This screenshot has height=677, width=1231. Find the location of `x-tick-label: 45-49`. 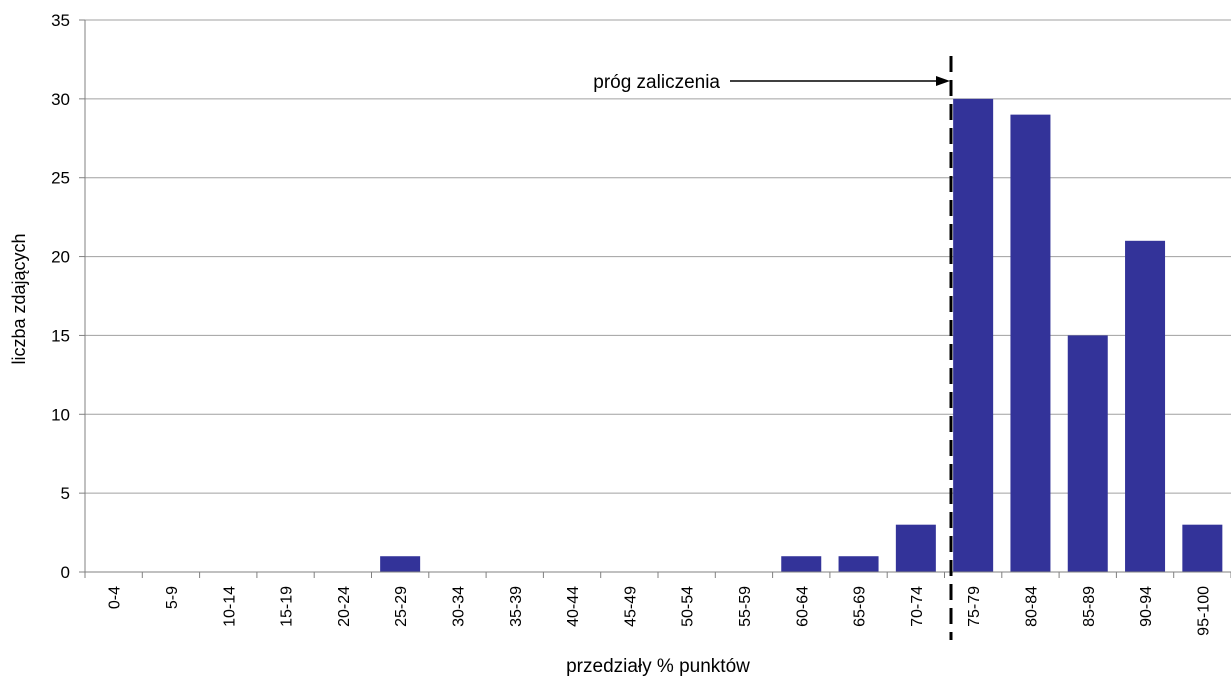

x-tick-label: 45-49 is located at coordinates (630, 606).